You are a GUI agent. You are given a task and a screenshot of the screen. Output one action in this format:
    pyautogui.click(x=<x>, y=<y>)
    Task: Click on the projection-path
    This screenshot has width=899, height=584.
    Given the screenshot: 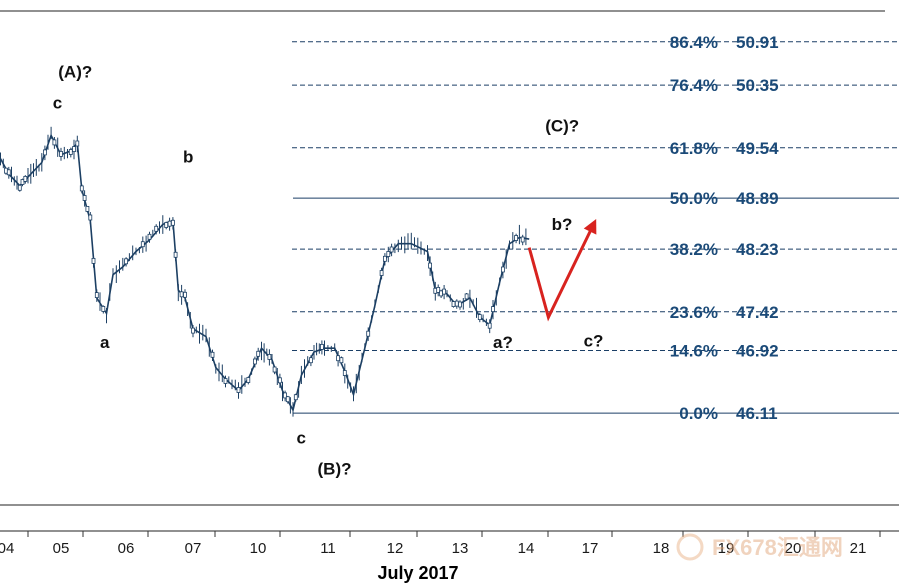 What is the action you would take?
    pyautogui.click(x=562, y=270)
    